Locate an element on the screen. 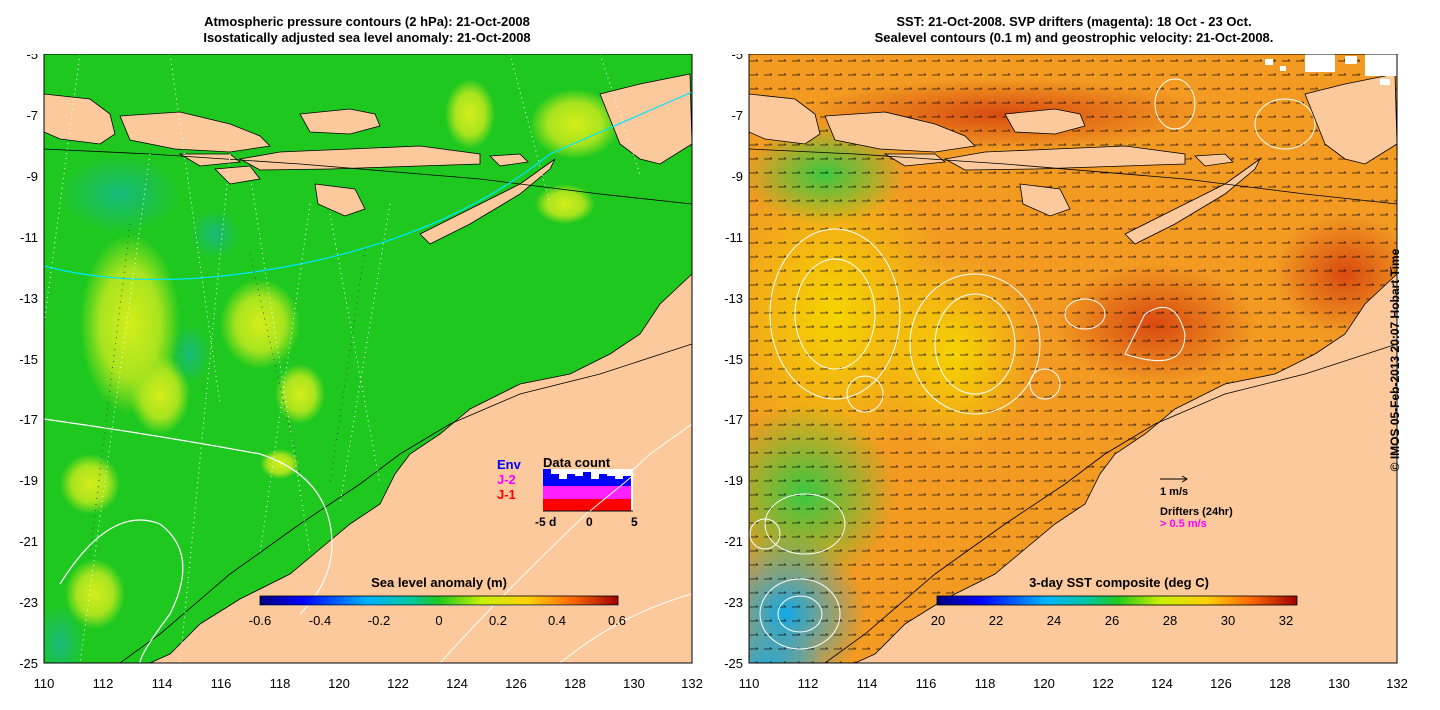 This screenshot has width=1440, height=710. data-count-inset: Data count -5 d 0 5 Env J-2 J-1 is located at coordinates (567, 492).